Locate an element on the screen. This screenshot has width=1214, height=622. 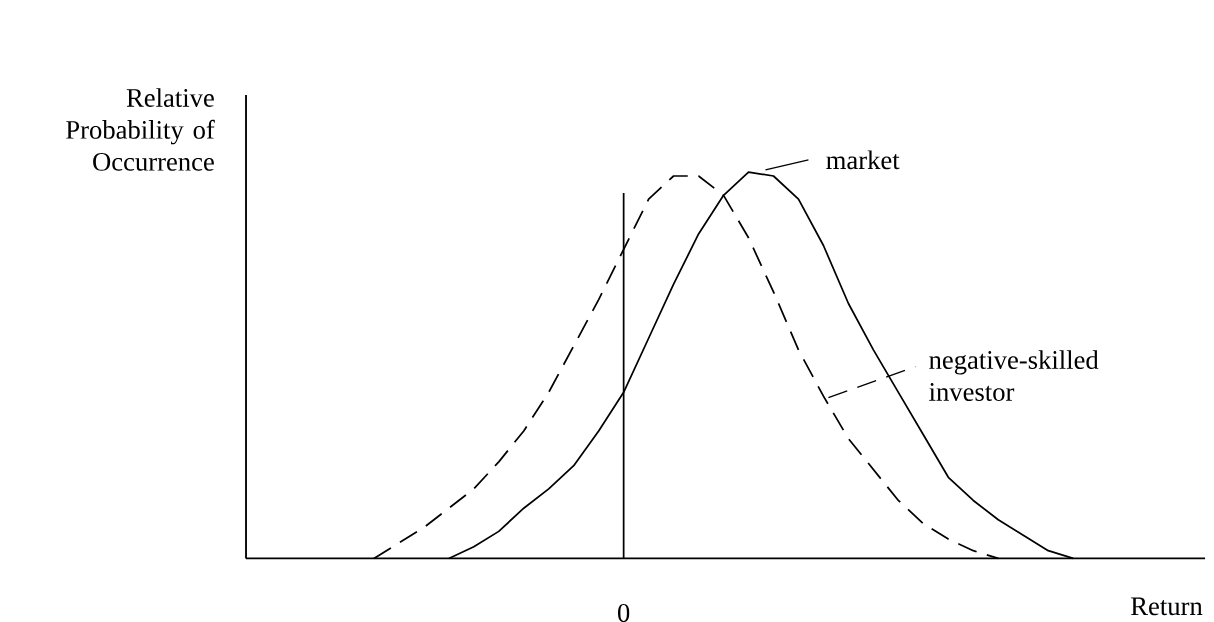
text: 0 is located at coordinates (624, 612).